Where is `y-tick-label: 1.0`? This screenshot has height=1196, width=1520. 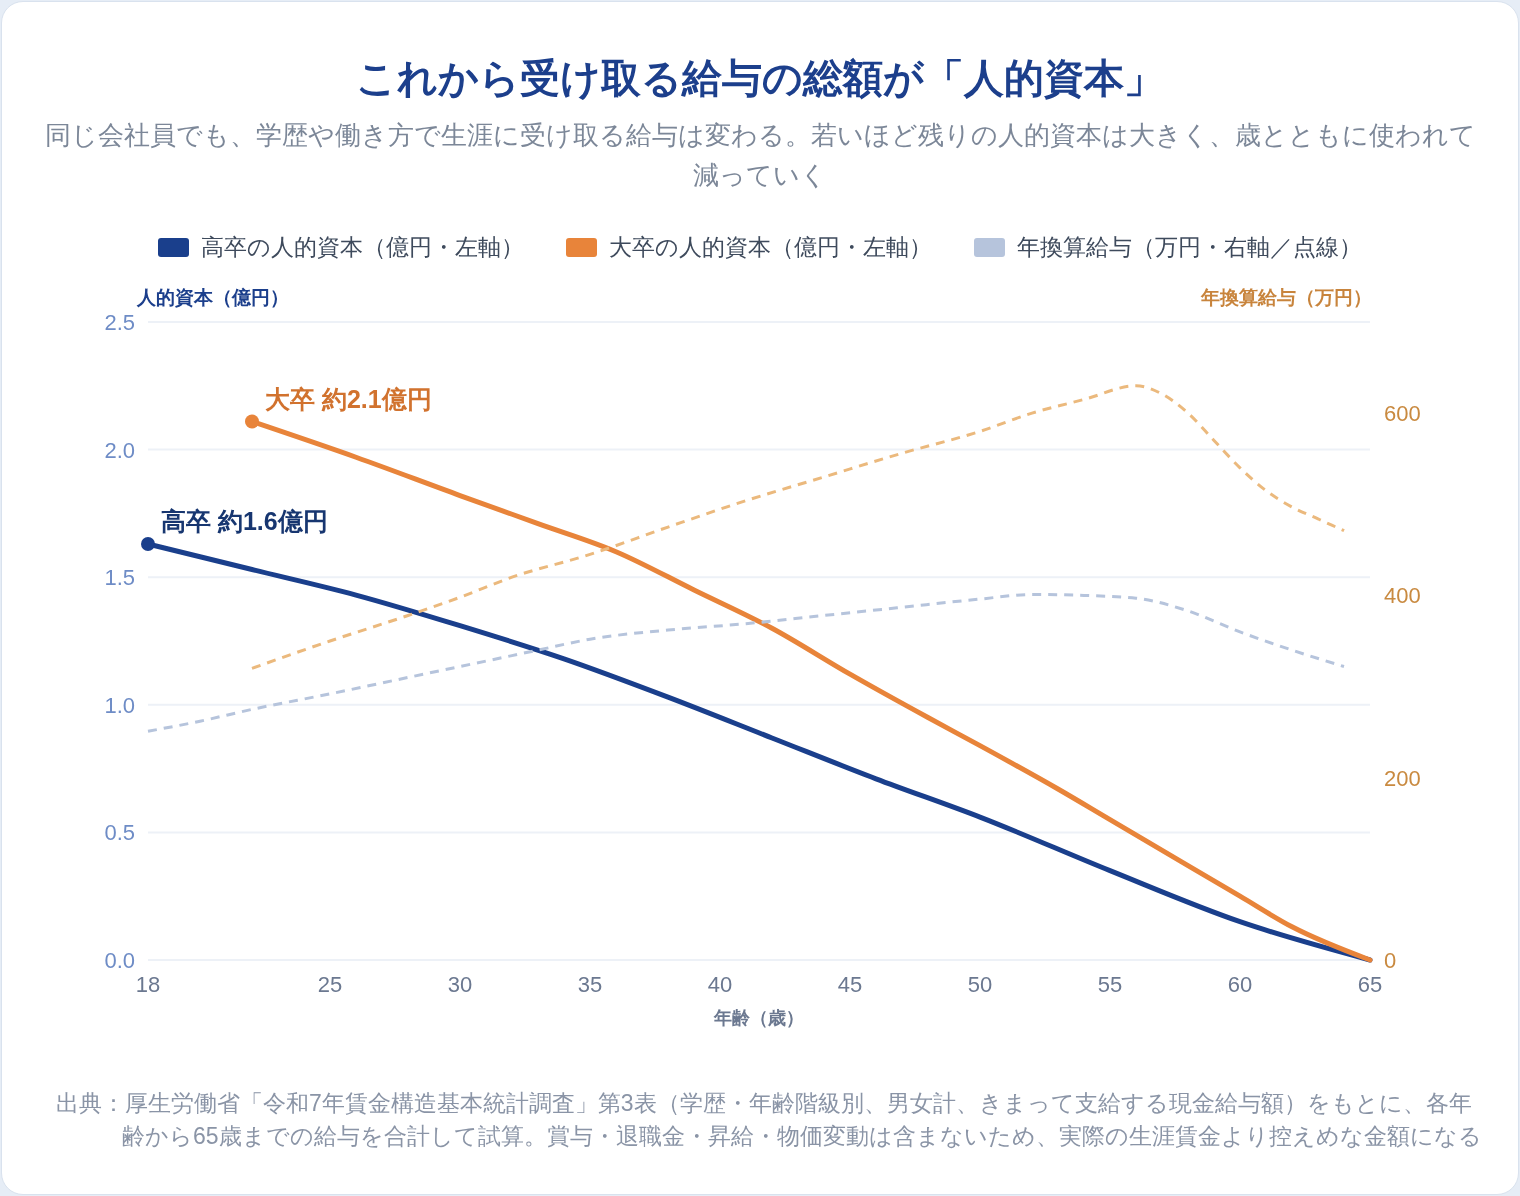 y-tick-label: 1.0 is located at coordinates (119, 705).